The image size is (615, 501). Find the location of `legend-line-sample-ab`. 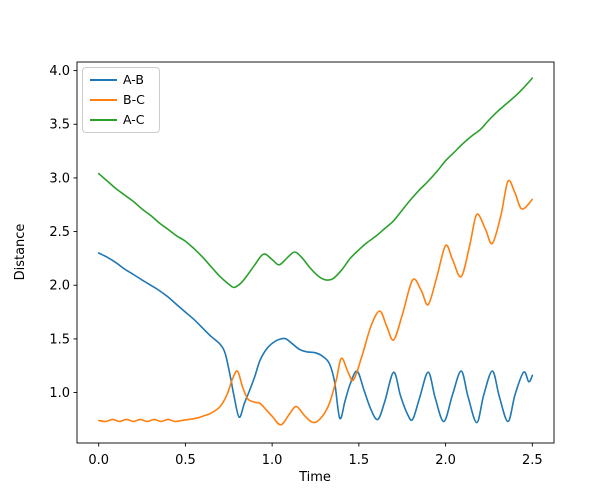

legend-line-sample-ab is located at coordinates (103, 80).